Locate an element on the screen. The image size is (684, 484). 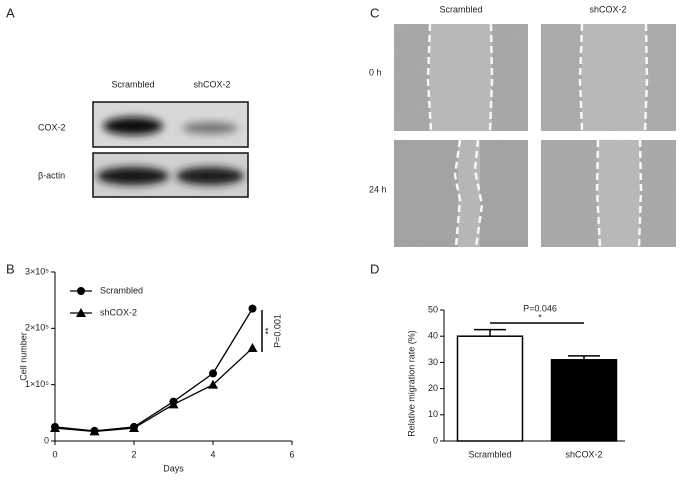
panel-label: A is located at coordinates (10, 12).